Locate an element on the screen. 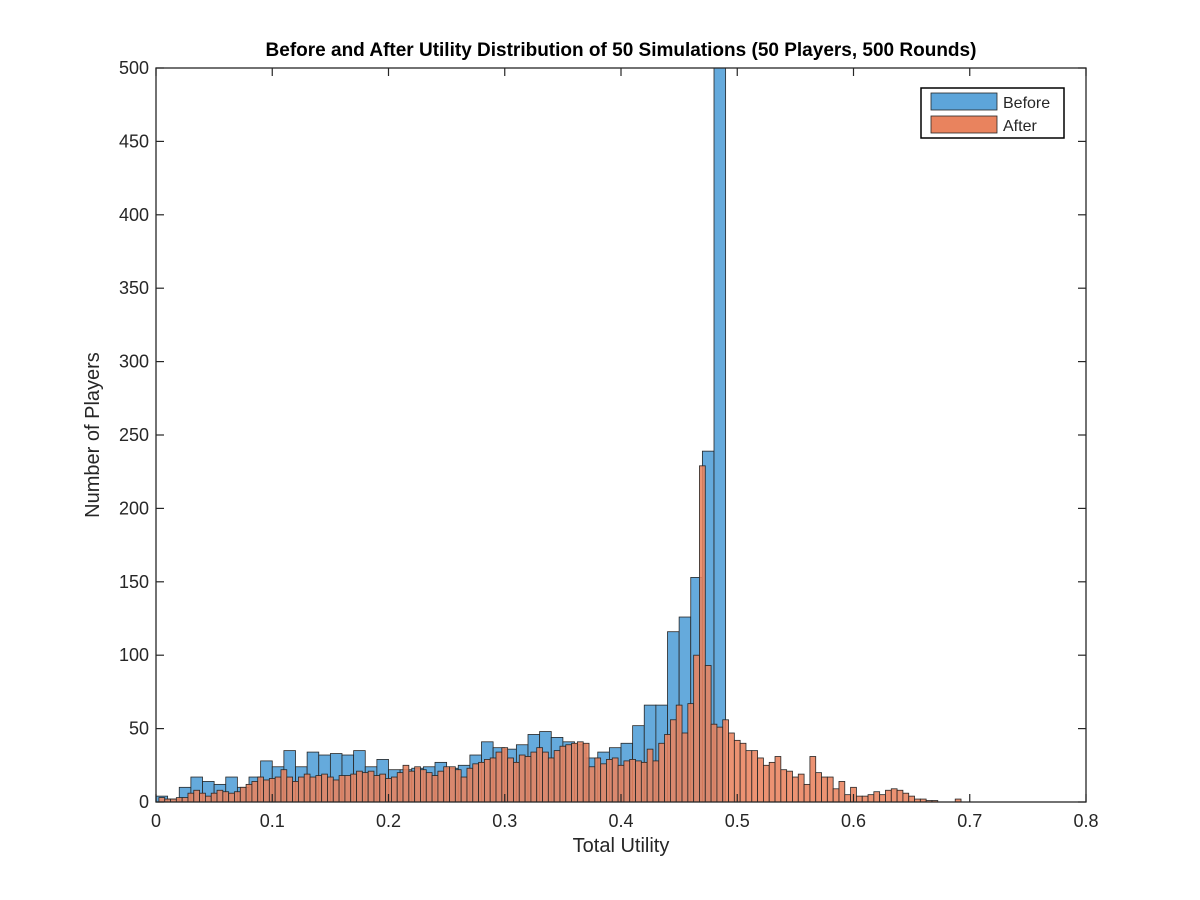  y-tick-label: 0 is located at coordinates (144, 802).